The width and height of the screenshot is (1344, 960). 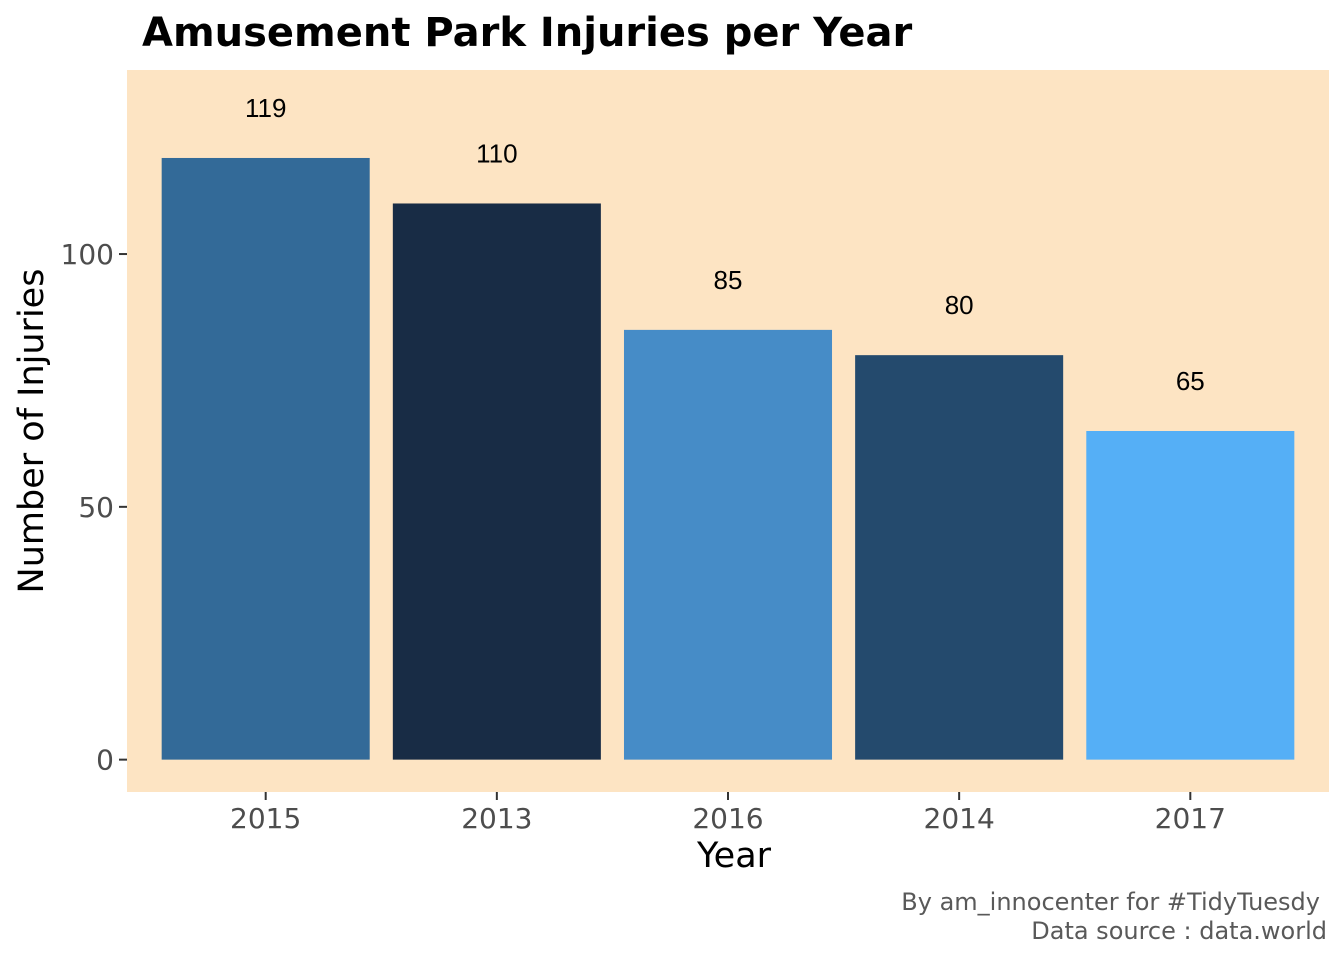 I want to click on data-label-2013: 110, so click(x=496, y=153).